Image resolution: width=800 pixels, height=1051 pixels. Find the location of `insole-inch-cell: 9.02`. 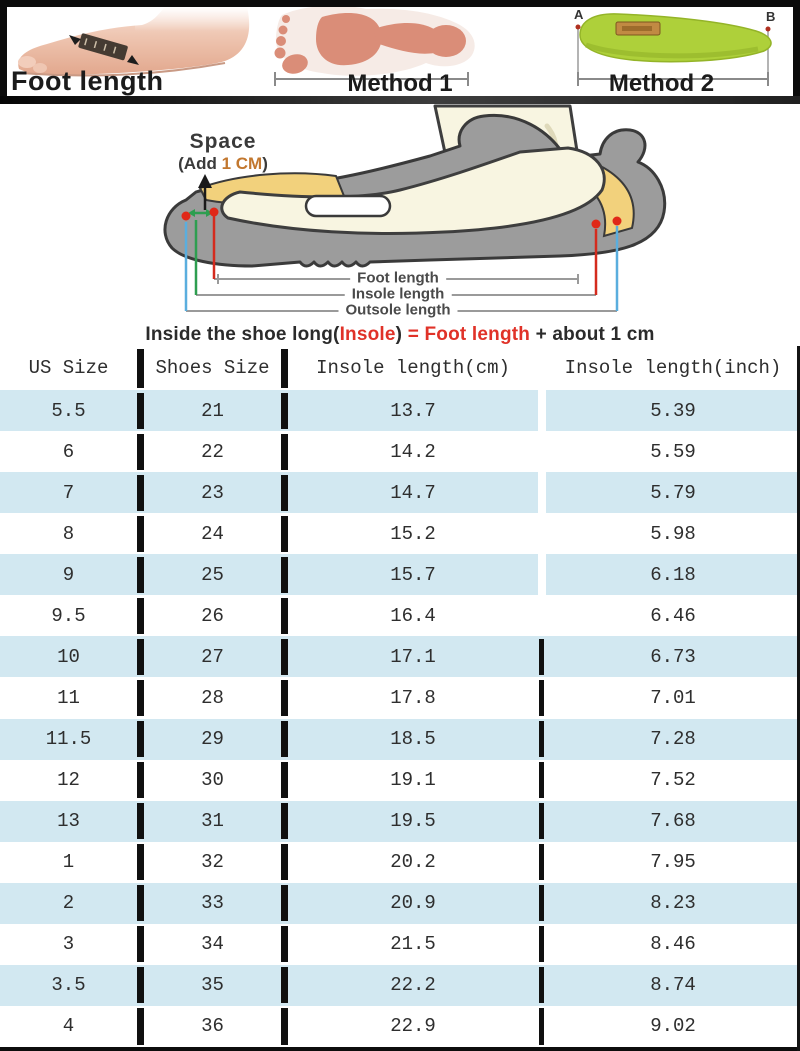

insole-inch-cell: 9.02 is located at coordinates (673, 1026).